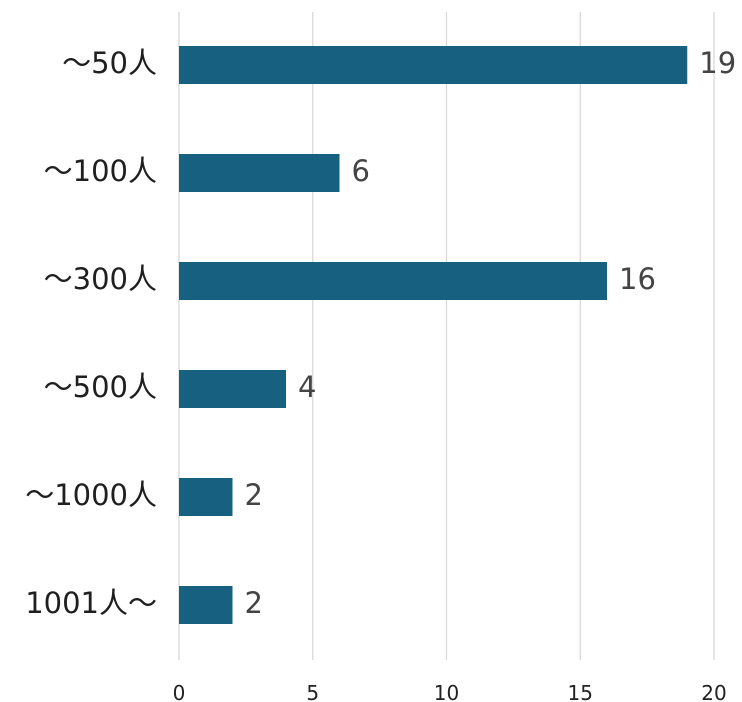 The image size is (742, 702). I want to click on category-label-5: 1001人～, so click(91, 603).